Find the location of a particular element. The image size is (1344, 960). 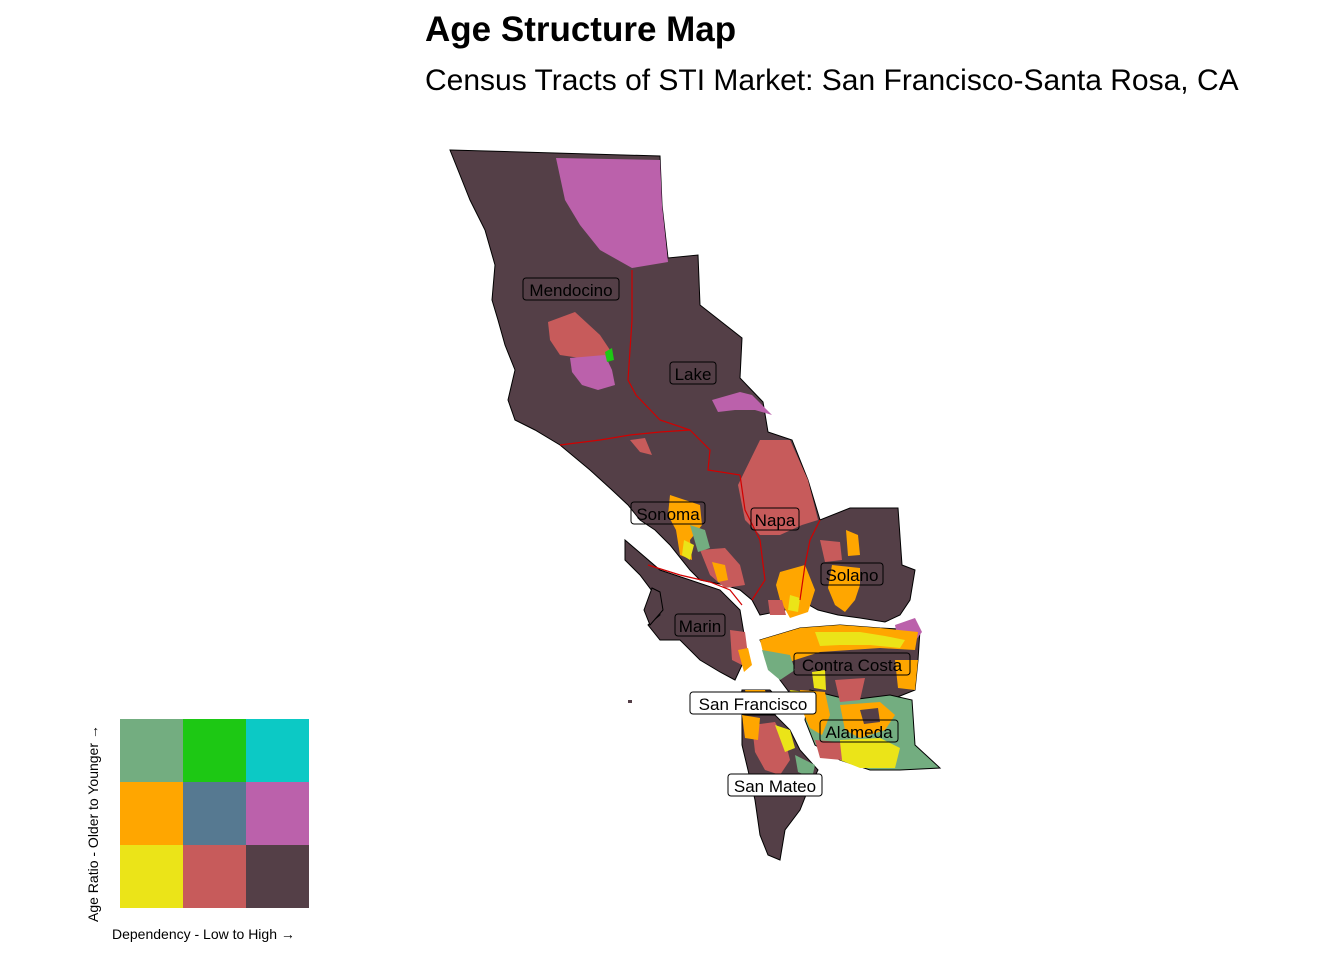

label-lake: Lake is located at coordinates (693, 373).